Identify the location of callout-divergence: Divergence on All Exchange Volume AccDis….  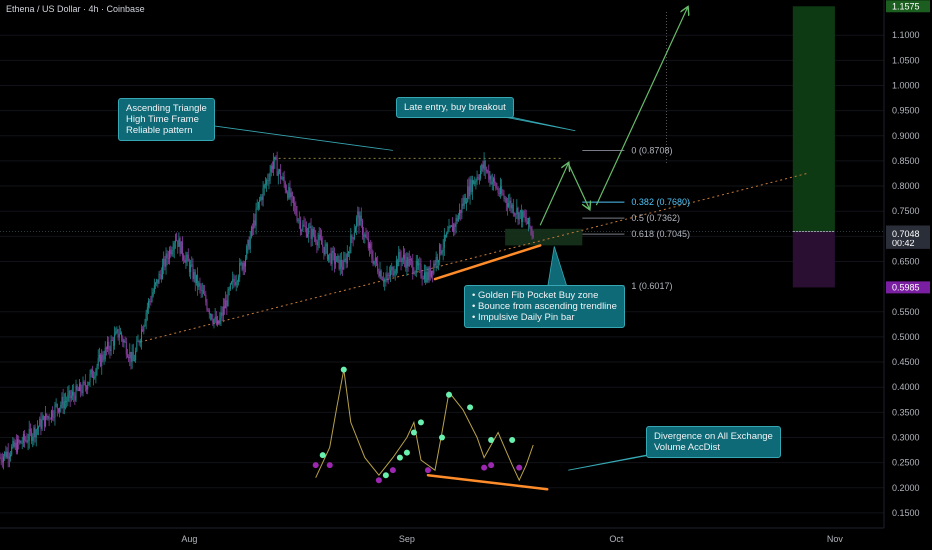
(713, 442).